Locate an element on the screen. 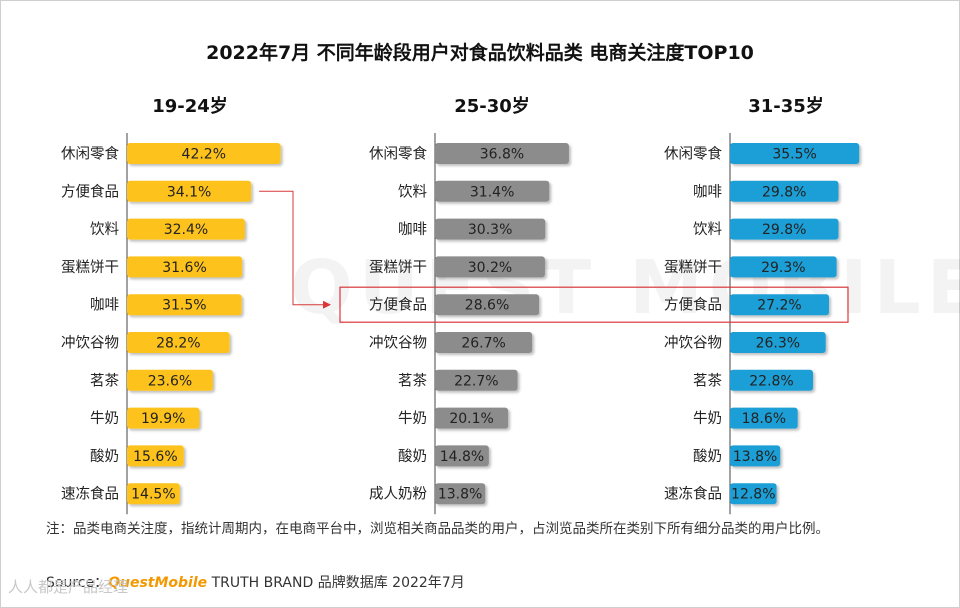  panel-0-value-label-4: 31.5% is located at coordinates (184, 306).